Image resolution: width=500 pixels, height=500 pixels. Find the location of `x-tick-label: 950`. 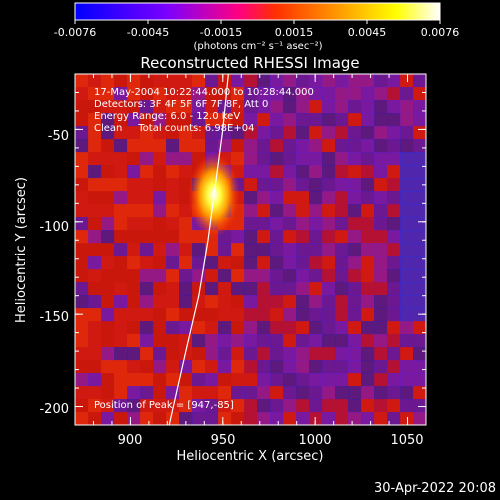

x-tick-label: 950 is located at coordinates (223, 440).